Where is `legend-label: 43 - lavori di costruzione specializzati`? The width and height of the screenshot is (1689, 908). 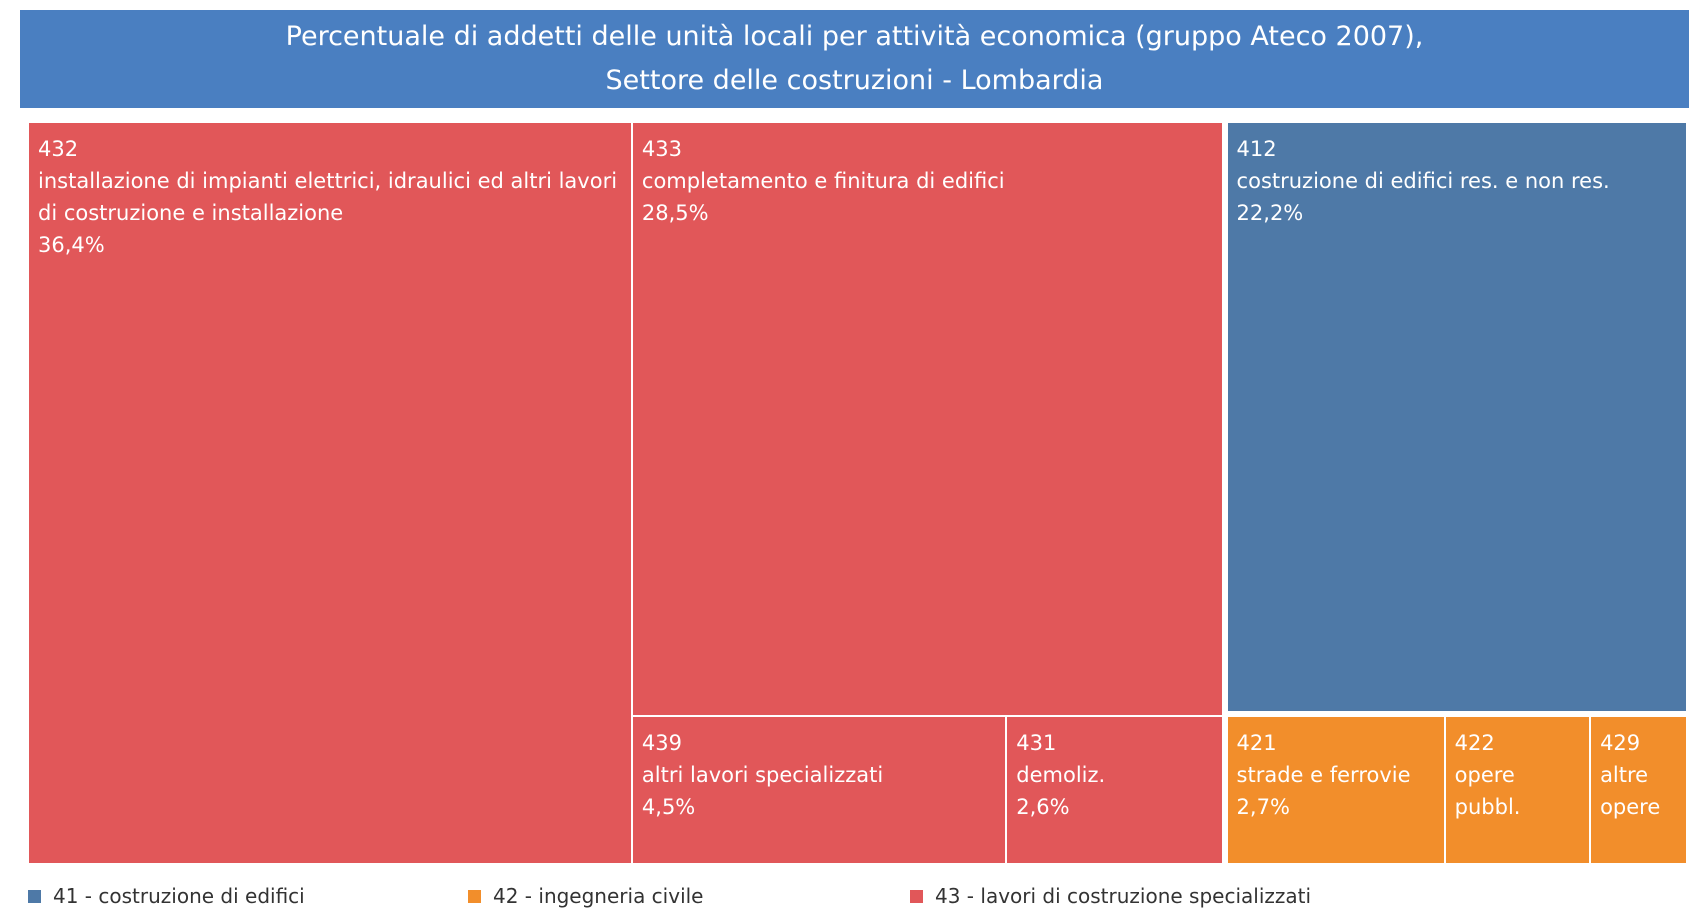 legend-label: 43 - lavori di costruzione specializzati is located at coordinates (1123, 896).